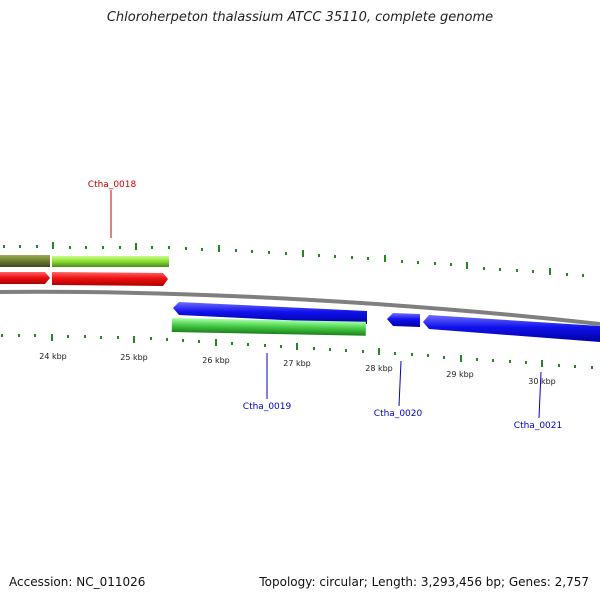 The height and width of the screenshot is (600, 600). I want to click on tick-label: 25 kbp, so click(134, 357).